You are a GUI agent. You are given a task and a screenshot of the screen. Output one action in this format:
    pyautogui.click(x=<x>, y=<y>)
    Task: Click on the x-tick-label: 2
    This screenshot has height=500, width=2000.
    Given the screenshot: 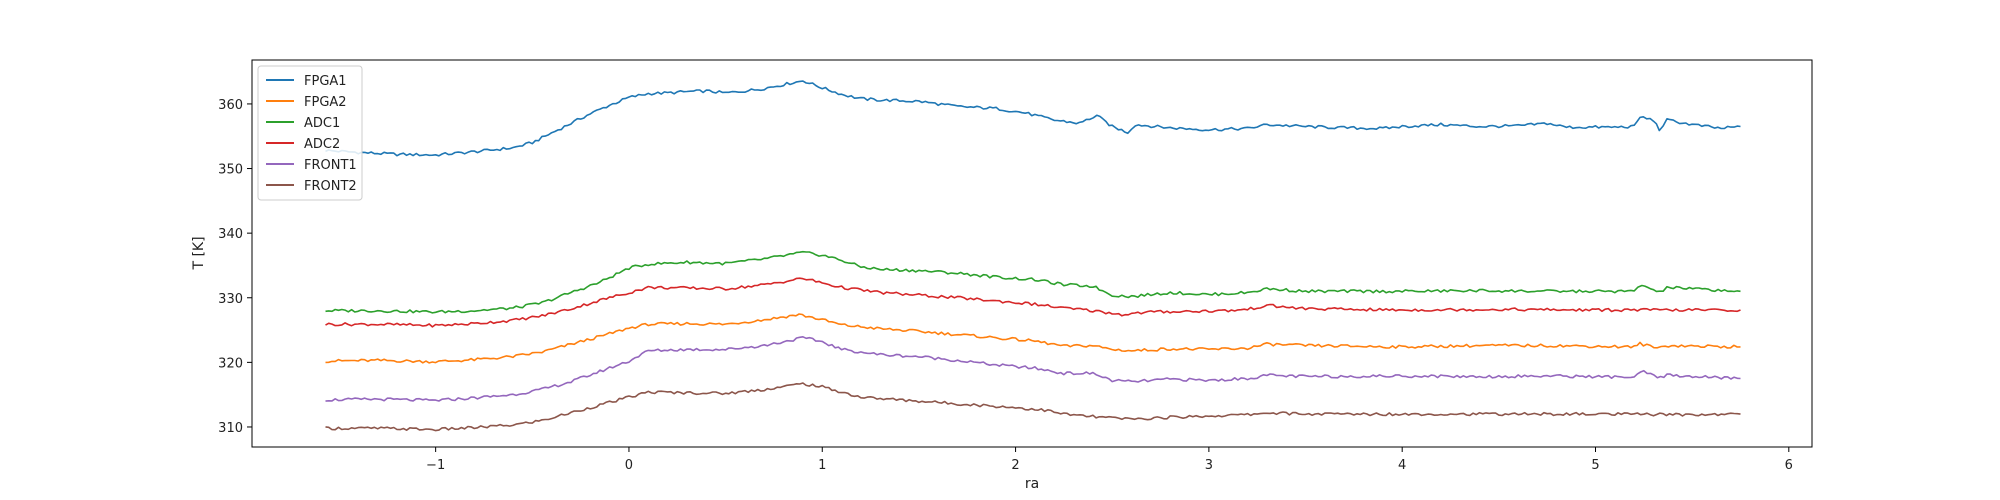 What is the action you would take?
    pyautogui.click(x=1015, y=465)
    